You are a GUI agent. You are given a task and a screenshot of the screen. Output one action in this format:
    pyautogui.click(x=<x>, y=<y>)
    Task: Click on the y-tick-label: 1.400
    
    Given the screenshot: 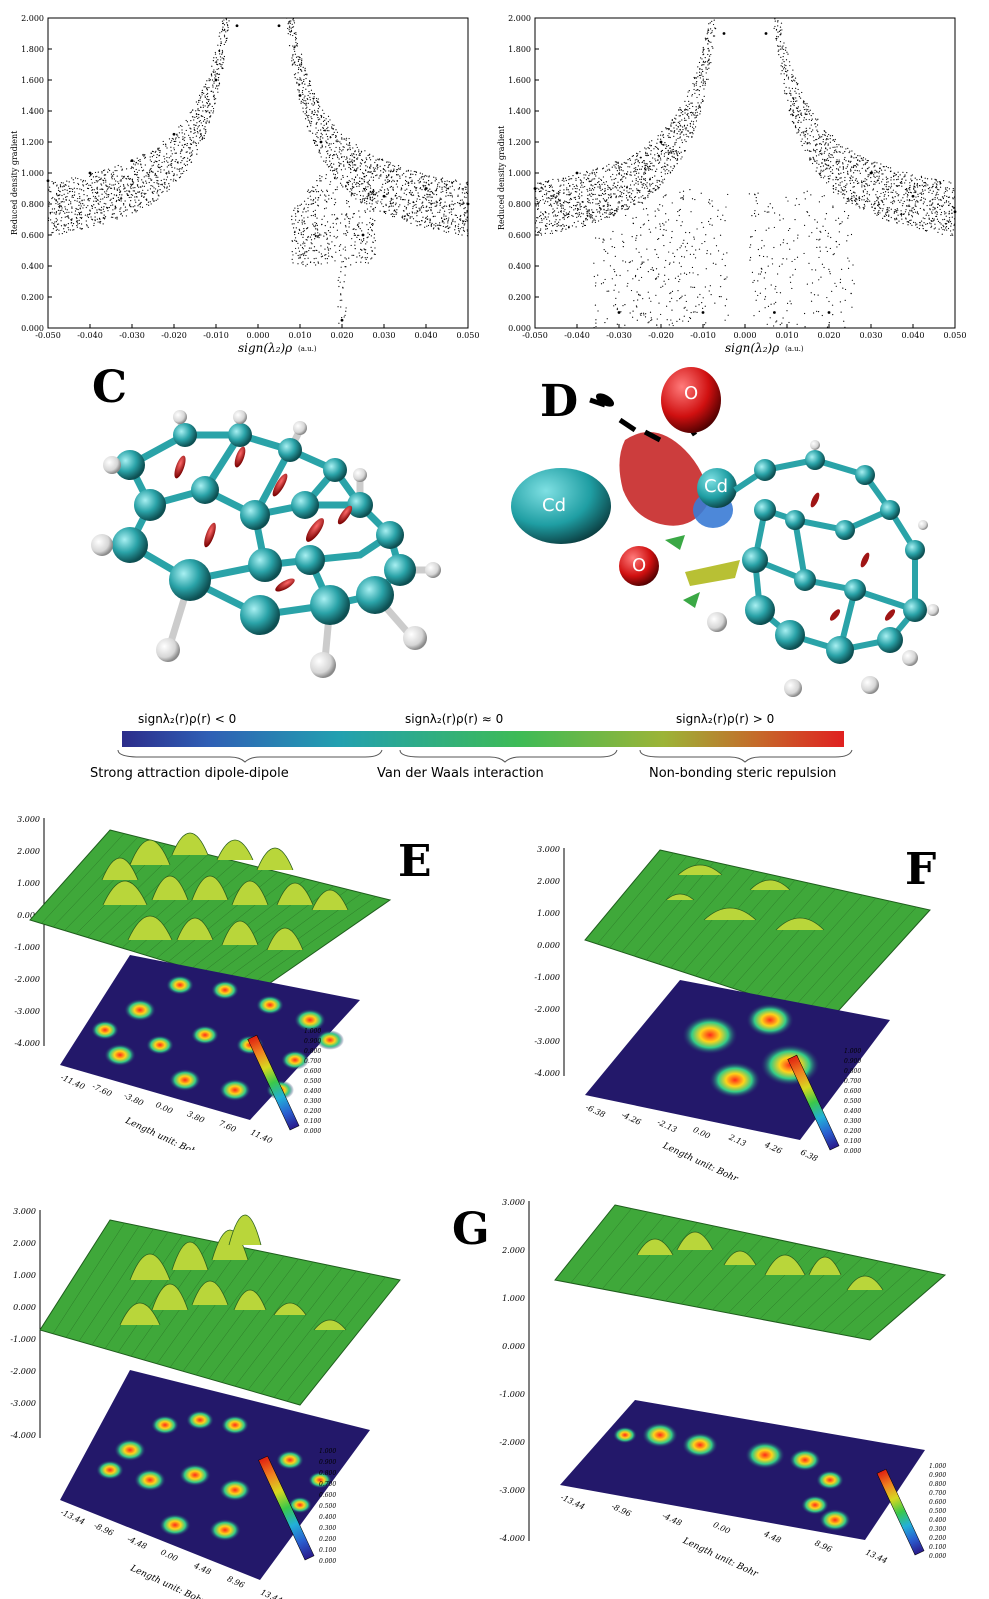 What is the action you would take?
    pyautogui.click(x=519, y=111)
    